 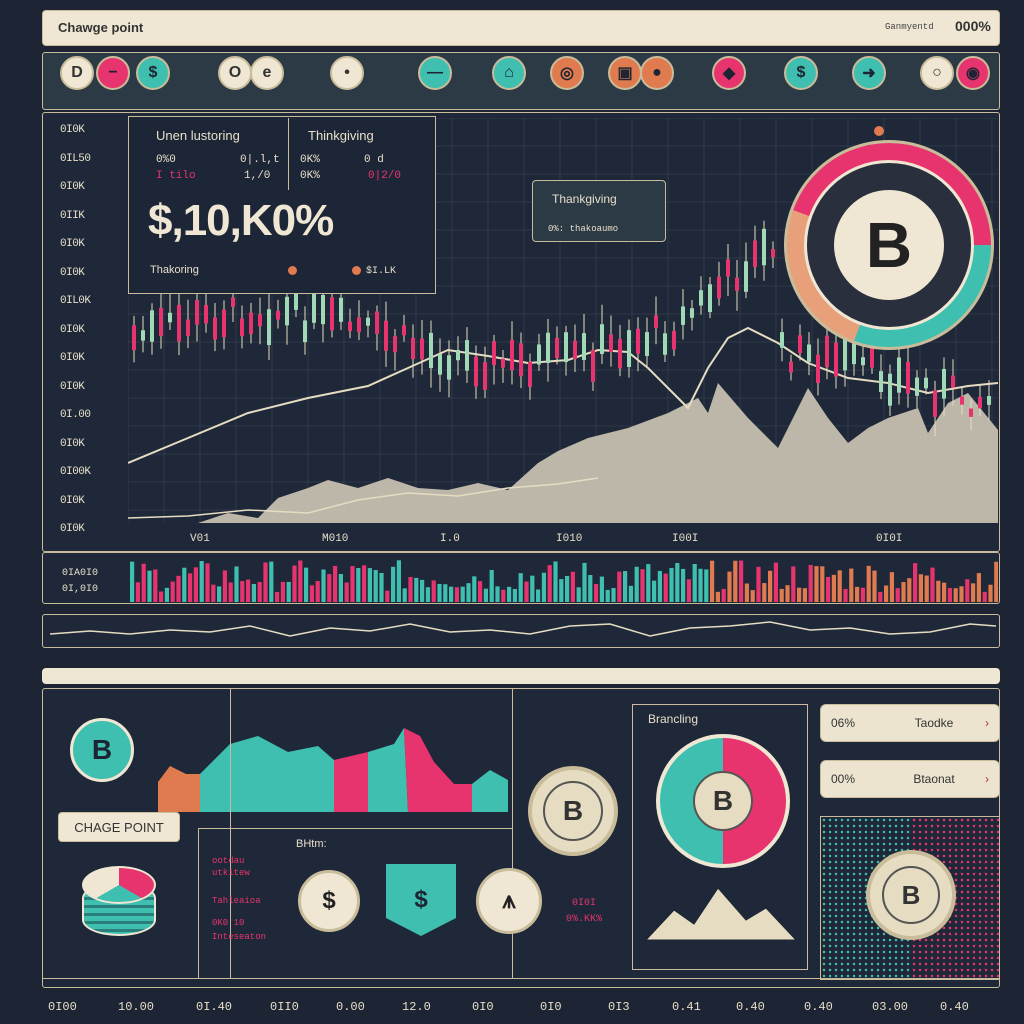 What do you see at coordinates (153, 73) in the screenshot?
I see `toolbar-dollar-button: $` at bounding box center [153, 73].